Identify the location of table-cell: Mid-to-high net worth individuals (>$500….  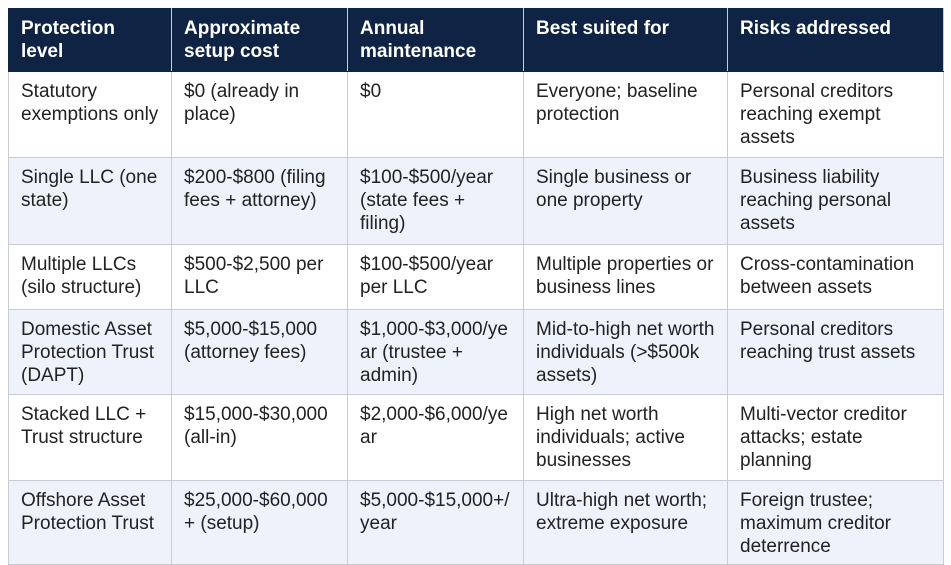
(625, 352).